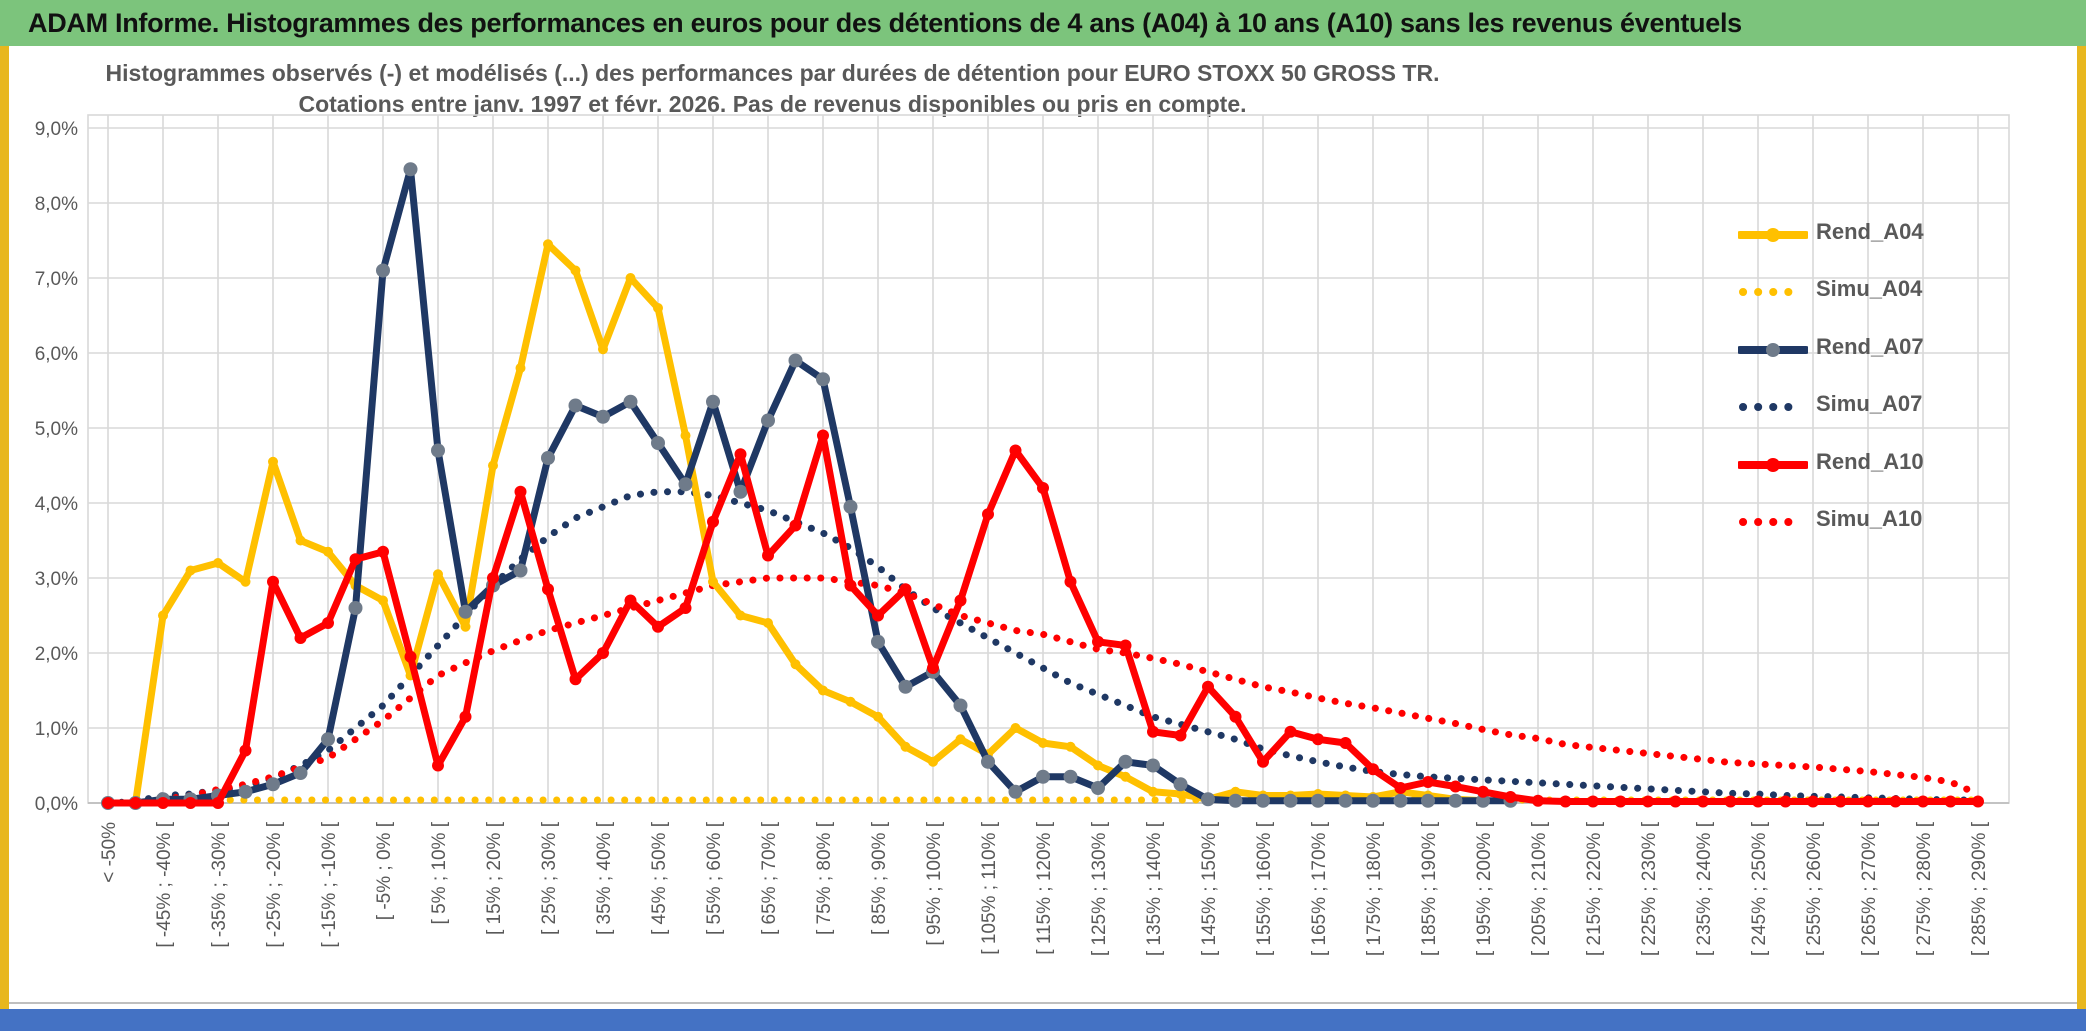  Describe the element at coordinates (1773, 349) in the screenshot. I see `legend-line-icon` at that location.